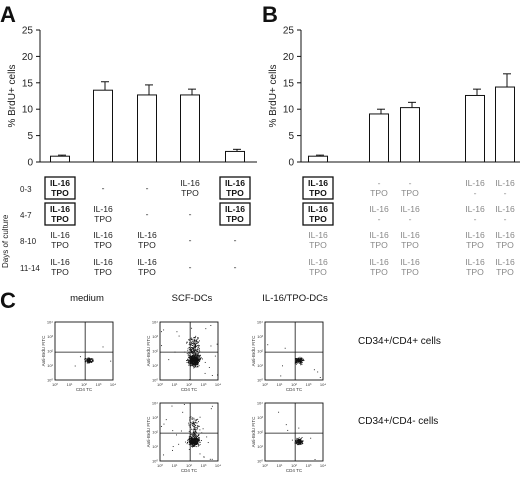 The width and height of the screenshot is (520, 483). I want to click on x-axis-label: CD4 TC, so click(189, 389).